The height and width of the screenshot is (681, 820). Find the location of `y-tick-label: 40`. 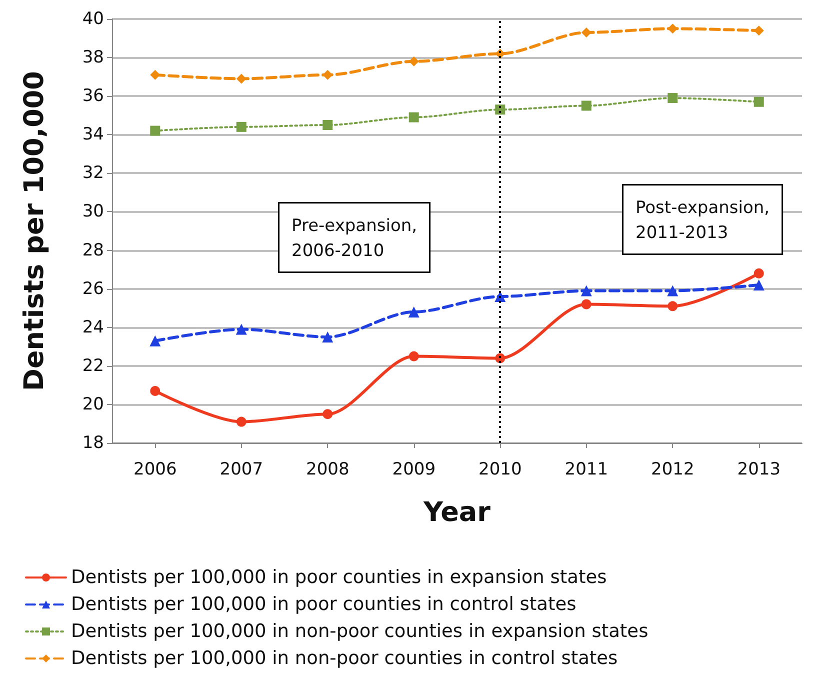

y-tick-label: 40 is located at coordinates (93, 19).